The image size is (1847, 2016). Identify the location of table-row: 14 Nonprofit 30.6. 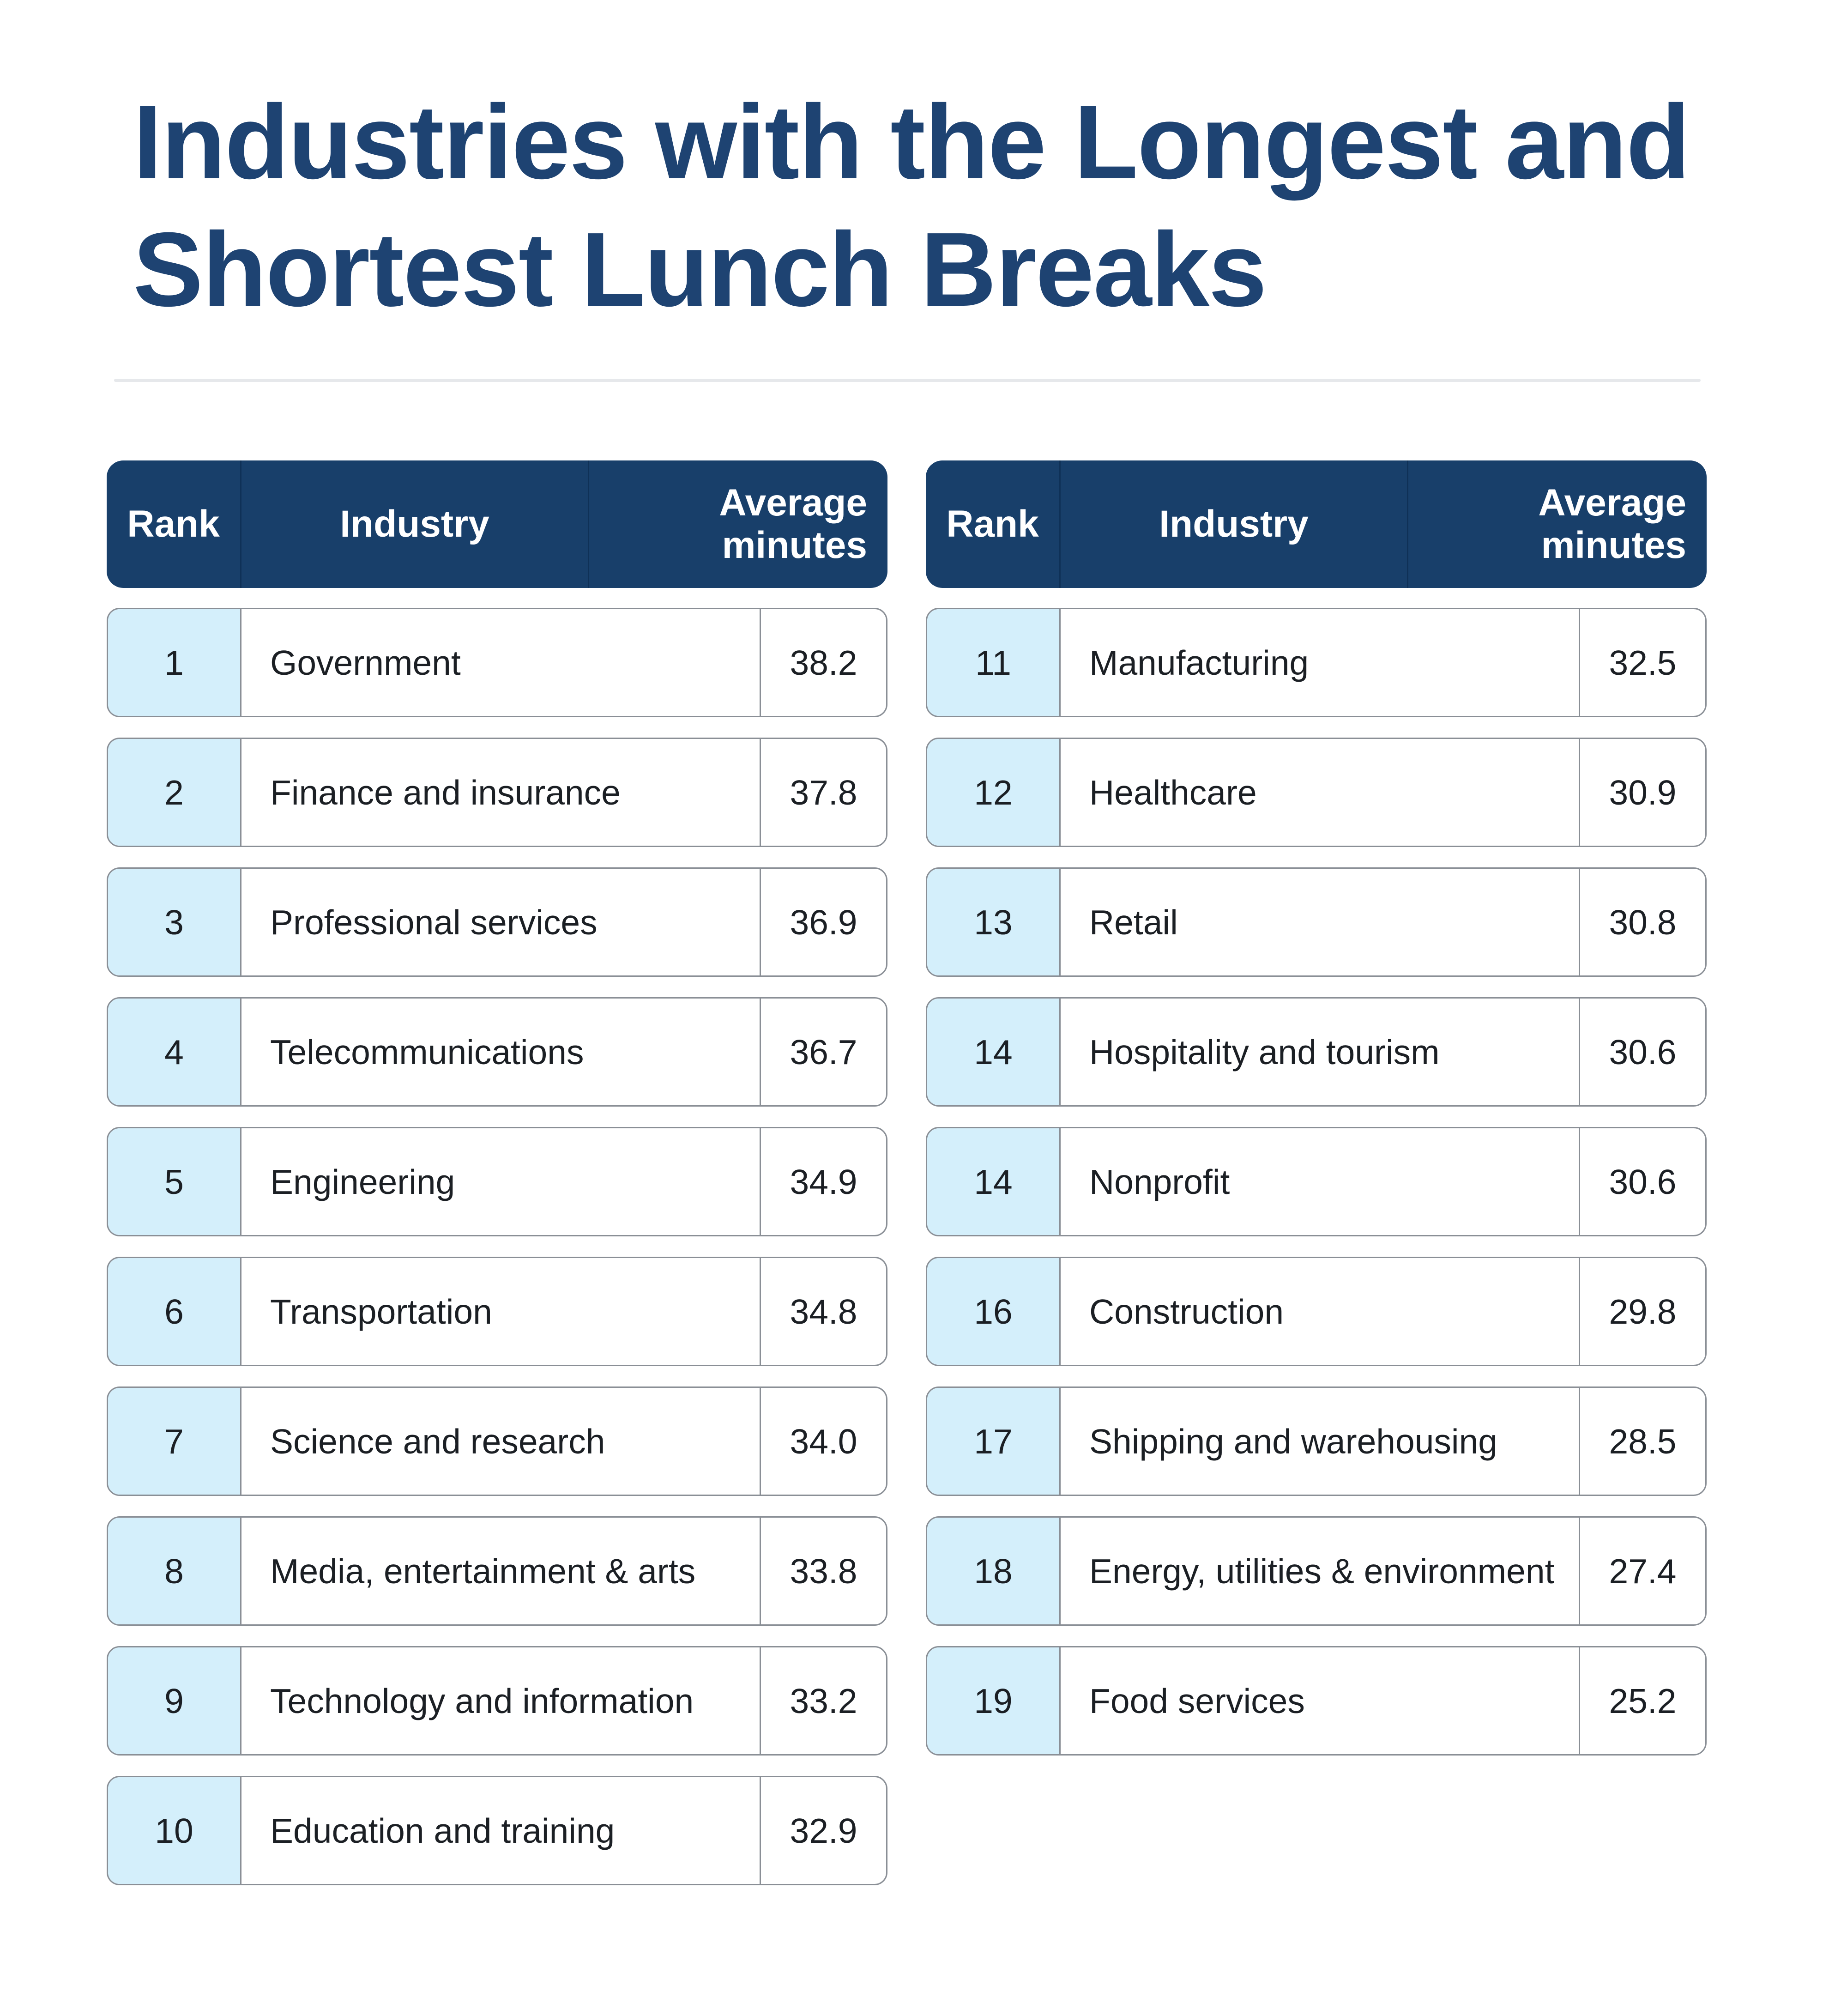
(1317, 1182).